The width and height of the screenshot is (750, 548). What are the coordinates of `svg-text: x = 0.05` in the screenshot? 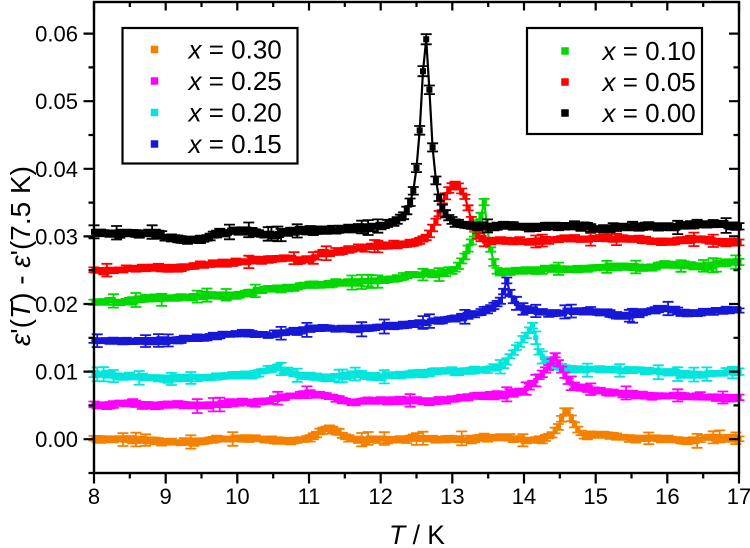 It's located at (648, 82).